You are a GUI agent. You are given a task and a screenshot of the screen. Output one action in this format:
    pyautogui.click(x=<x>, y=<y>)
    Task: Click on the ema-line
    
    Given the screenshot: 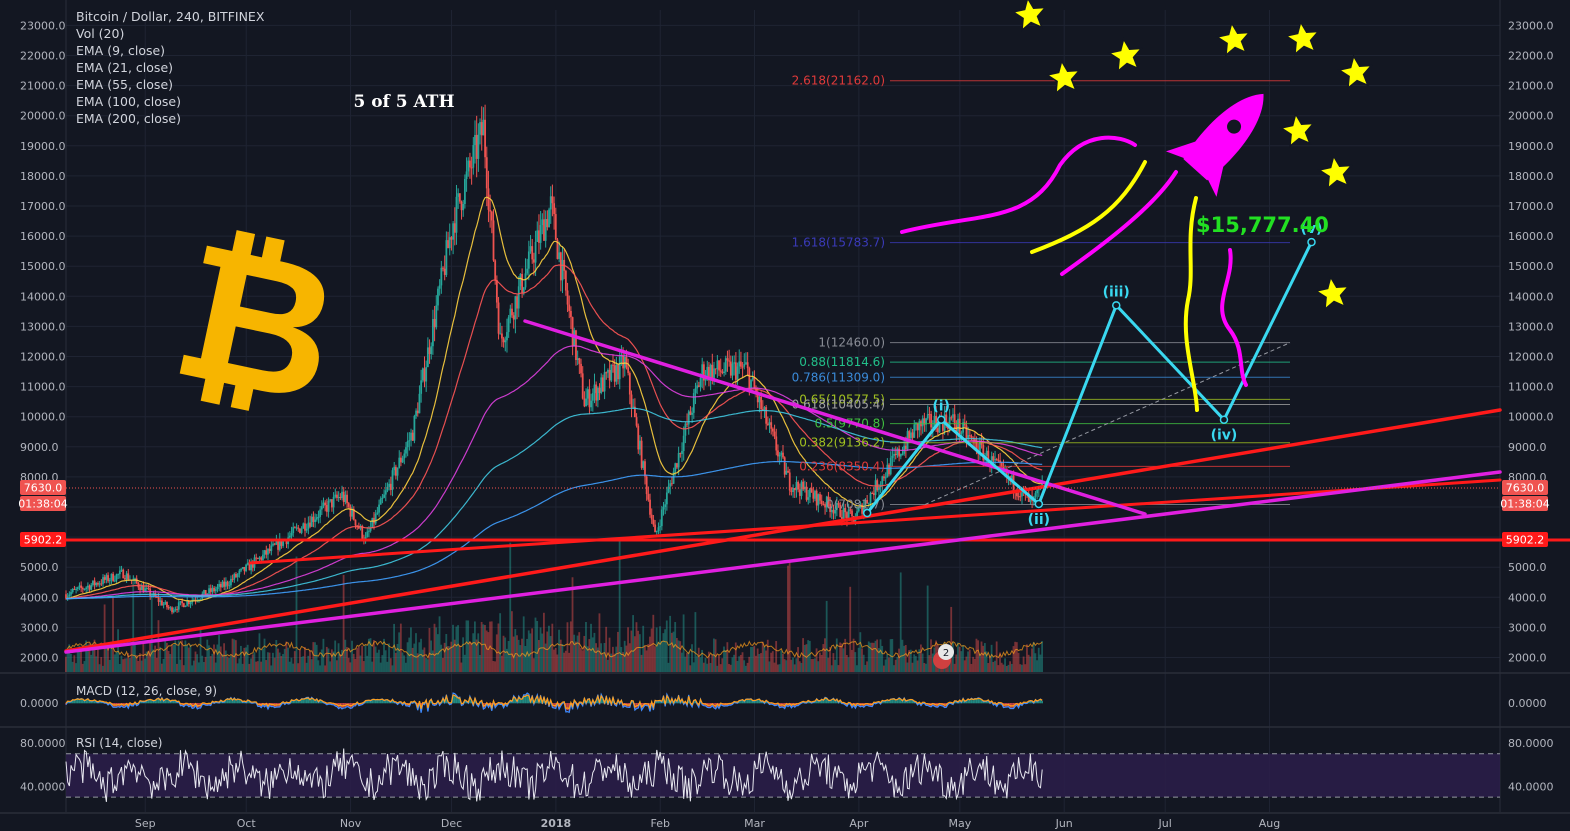 What is the action you would take?
    pyautogui.click(x=554, y=530)
    